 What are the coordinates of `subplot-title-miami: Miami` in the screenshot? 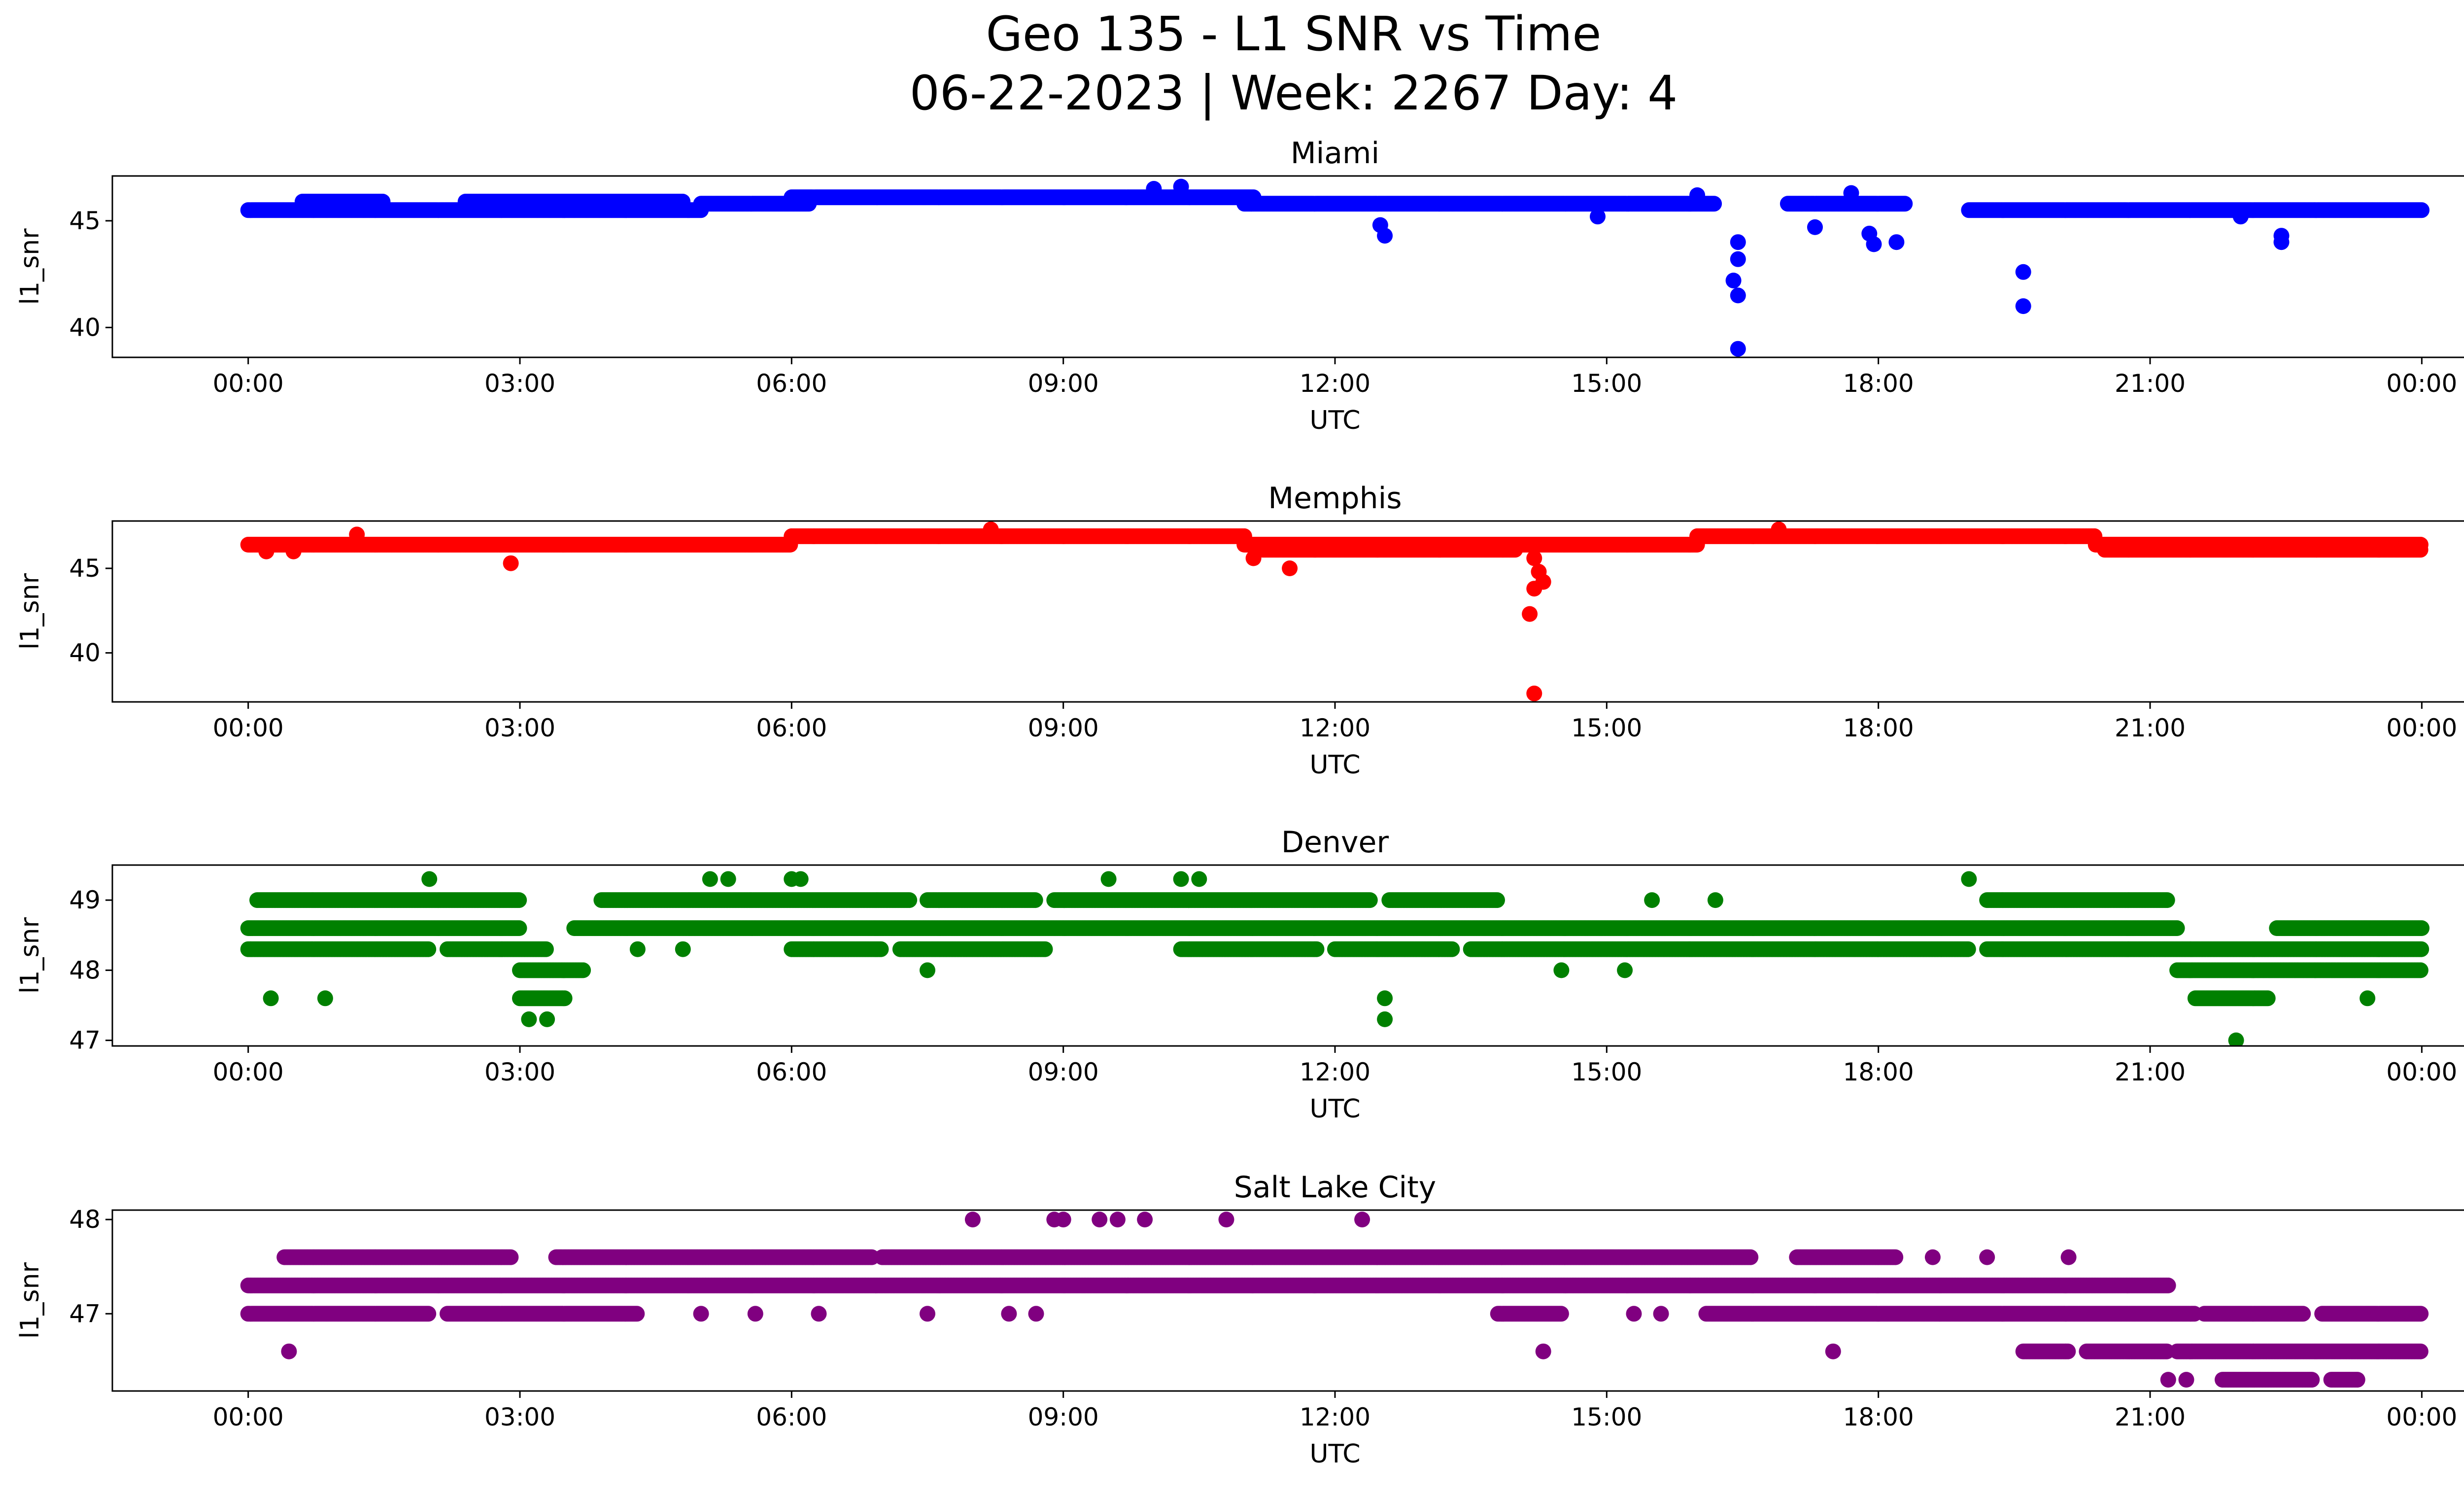 It's located at (1335, 153).